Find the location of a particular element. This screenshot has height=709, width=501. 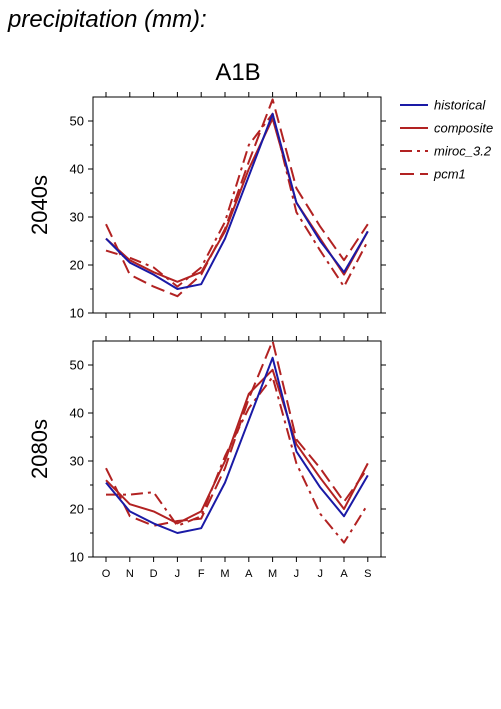

legend-entry: historical is located at coordinates (443, 105).